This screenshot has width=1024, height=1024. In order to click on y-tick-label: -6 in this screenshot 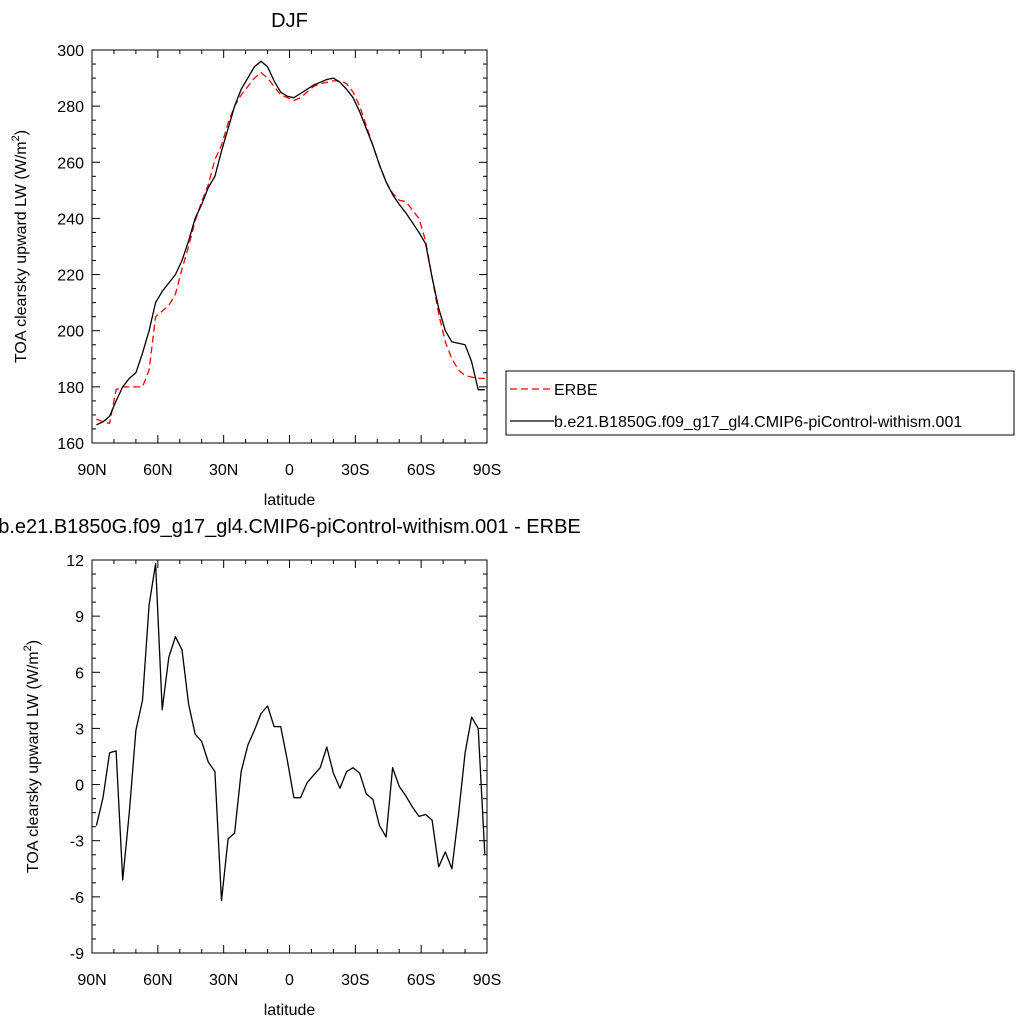, I will do `click(77, 898)`.